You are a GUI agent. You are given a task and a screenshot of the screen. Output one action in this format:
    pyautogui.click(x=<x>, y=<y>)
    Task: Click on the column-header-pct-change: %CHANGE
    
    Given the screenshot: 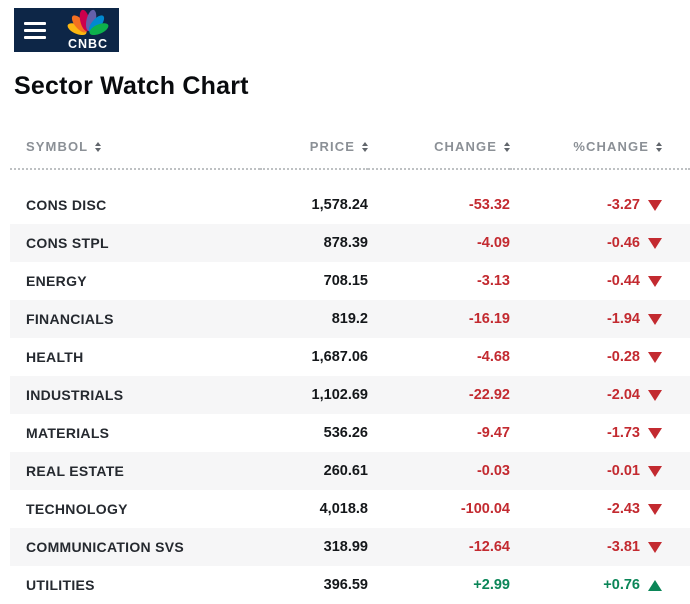 What is the action you would take?
    pyautogui.click(x=600, y=150)
    